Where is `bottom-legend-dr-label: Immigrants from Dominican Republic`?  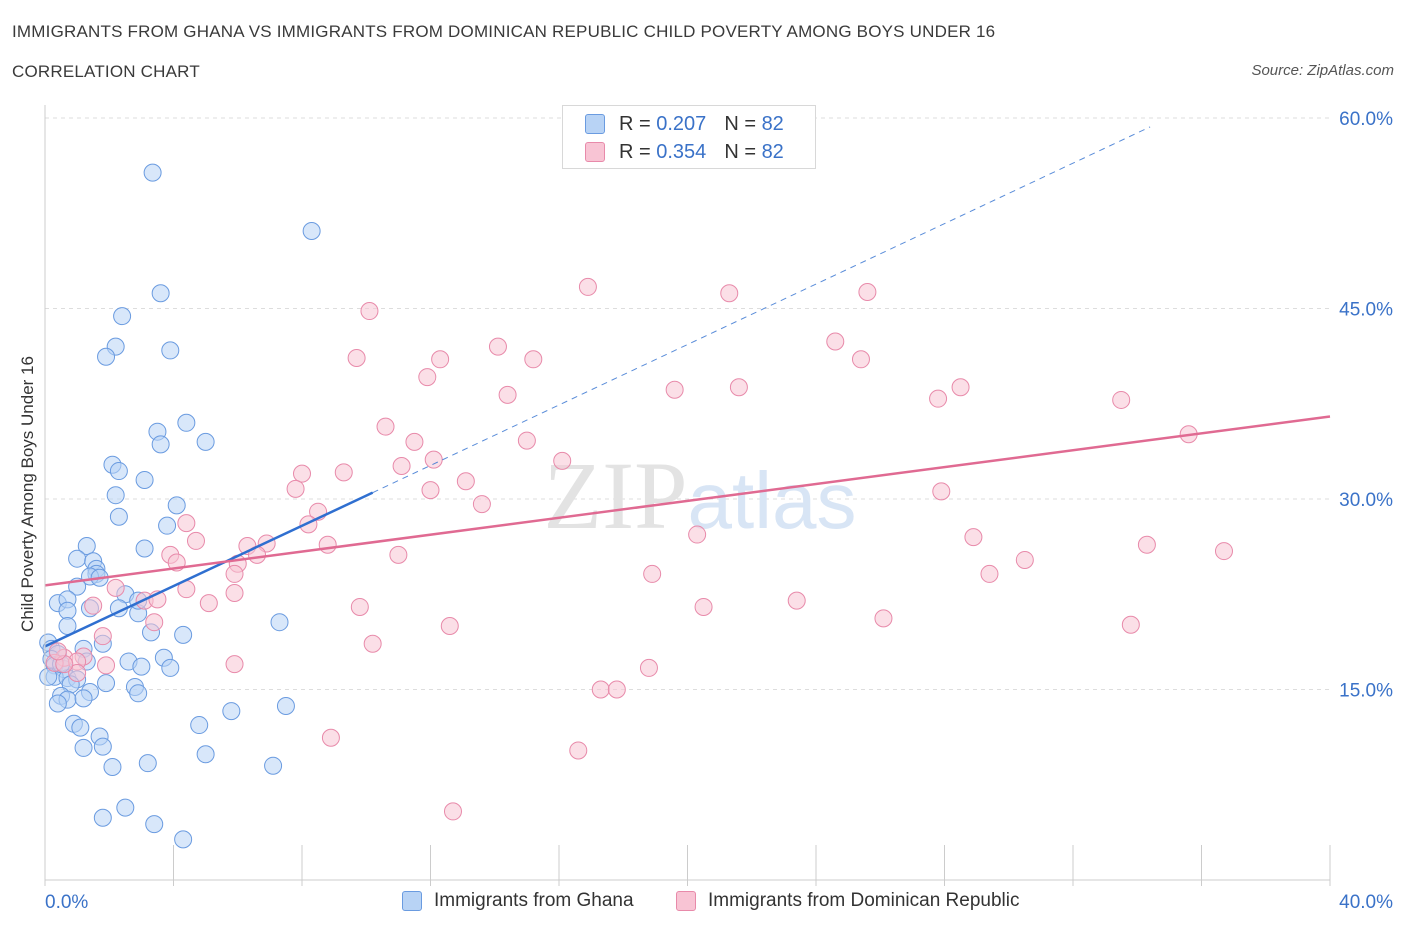 bottom-legend-dr-label: Immigrants from Dominican Republic is located at coordinates (864, 900).